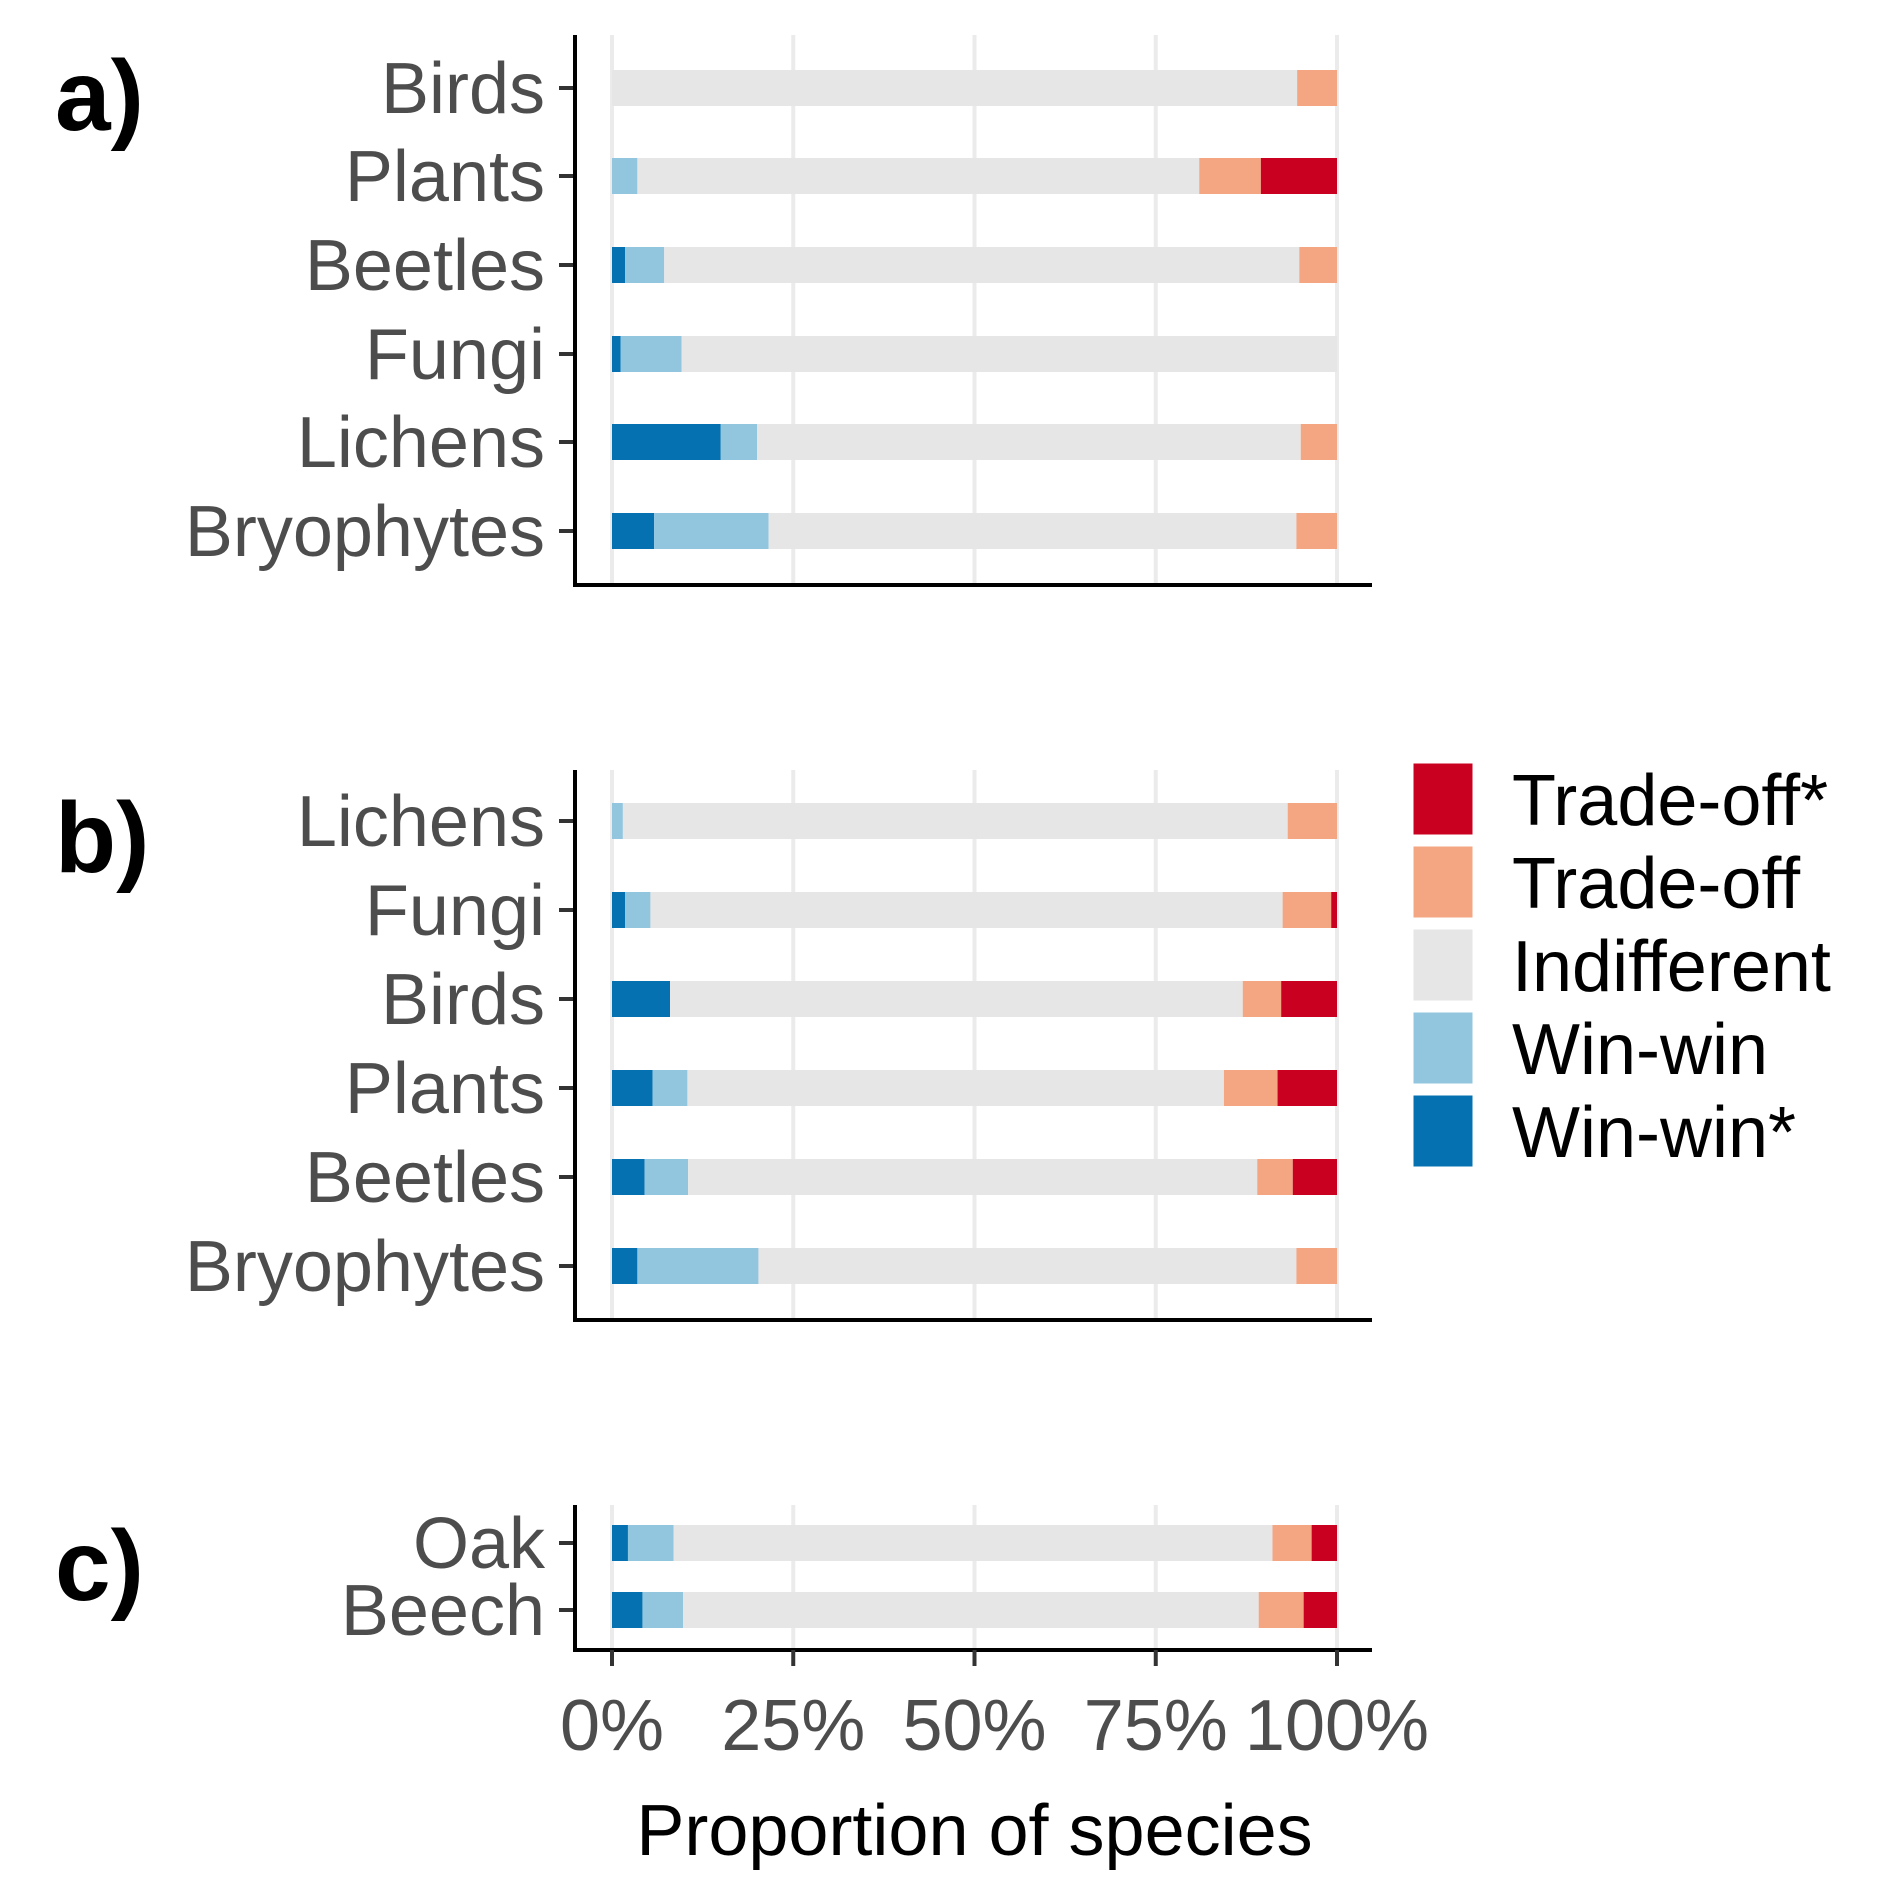 This screenshot has width=1889, height=1889. Describe the element at coordinates (955, 1088) in the screenshot. I see `panel-b-bar-plants-indifferent` at that location.